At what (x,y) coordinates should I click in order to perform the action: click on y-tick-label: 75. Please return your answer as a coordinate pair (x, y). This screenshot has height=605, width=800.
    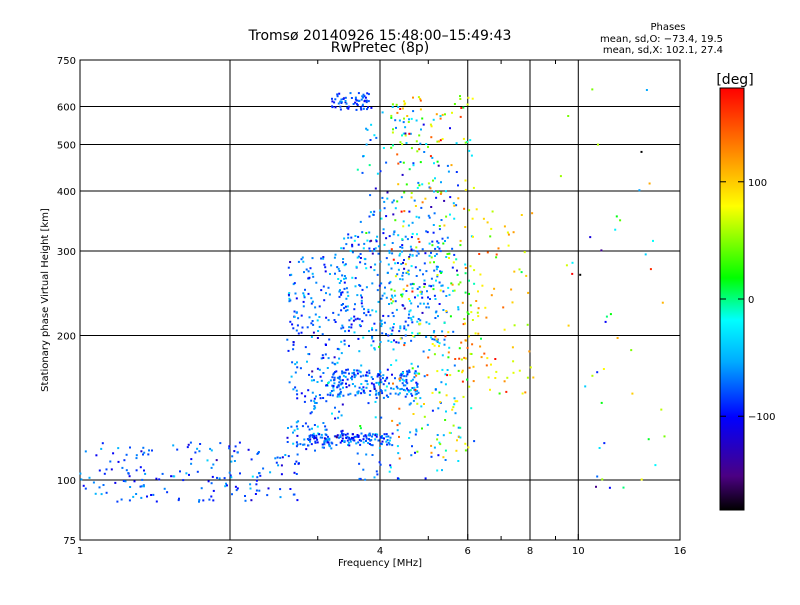
    Looking at the image, I should click on (69, 541).